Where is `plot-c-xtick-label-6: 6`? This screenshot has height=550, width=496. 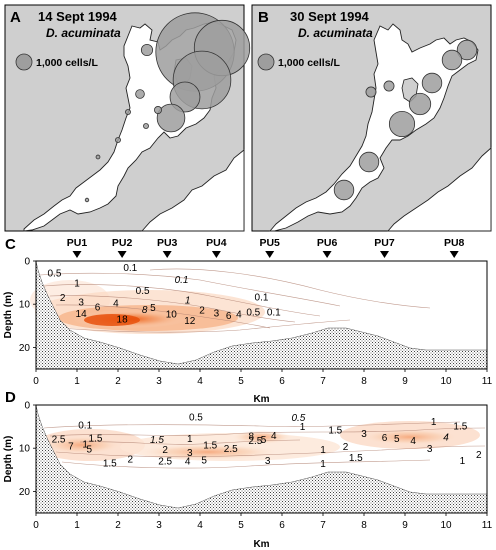 plot-c-xtick-label-6: 6 is located at coordinates (282, 381).